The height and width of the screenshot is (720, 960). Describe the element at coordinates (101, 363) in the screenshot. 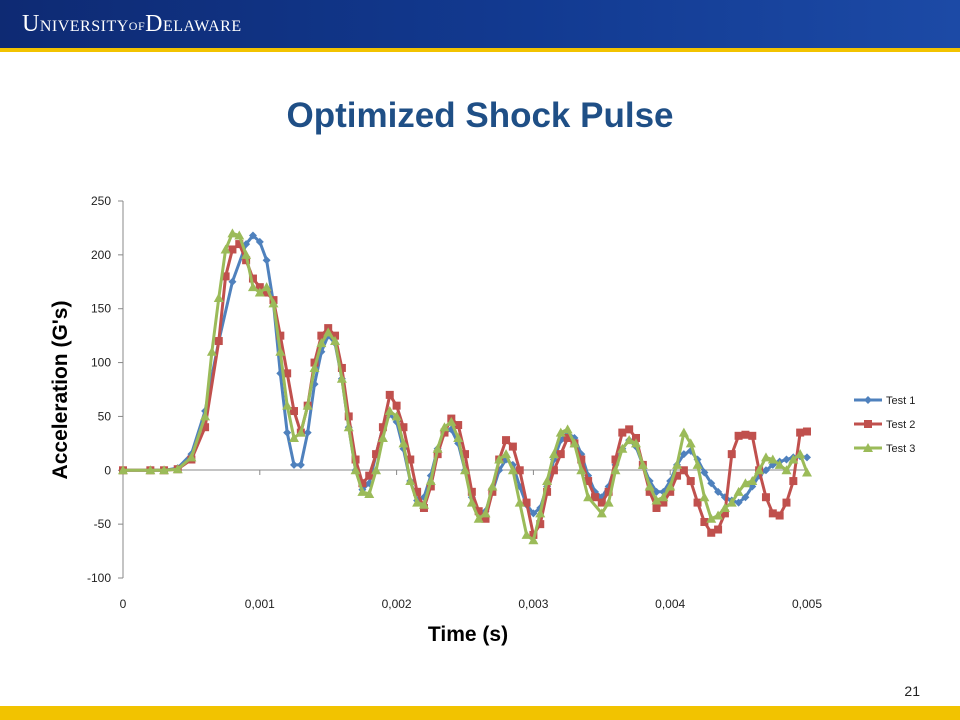

I see `y-tick-label: 100` at that location.